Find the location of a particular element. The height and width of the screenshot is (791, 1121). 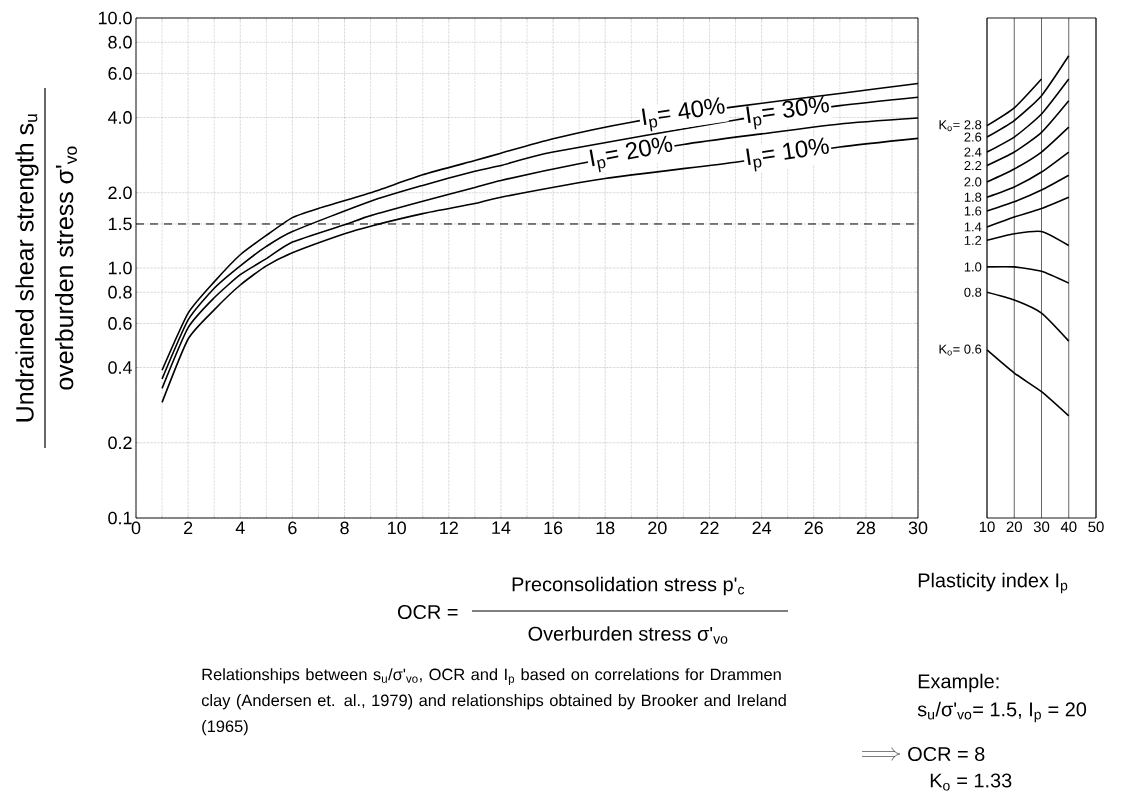

y-tick-label: 0.8 is located at coordinates (120, 292).